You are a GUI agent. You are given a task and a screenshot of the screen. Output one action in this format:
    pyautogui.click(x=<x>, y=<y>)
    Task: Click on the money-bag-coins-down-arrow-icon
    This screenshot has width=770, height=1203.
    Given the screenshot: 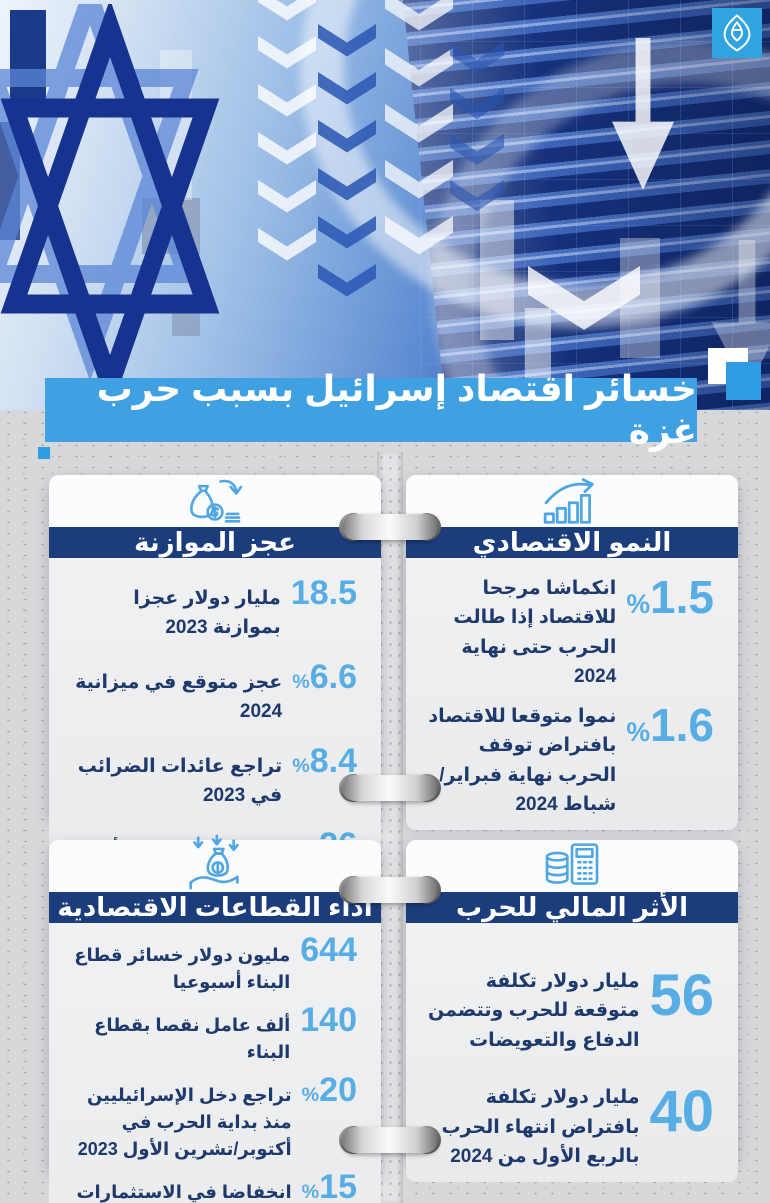 What is the action you would take?
    pyautogui.click(x=216, y=501)
    